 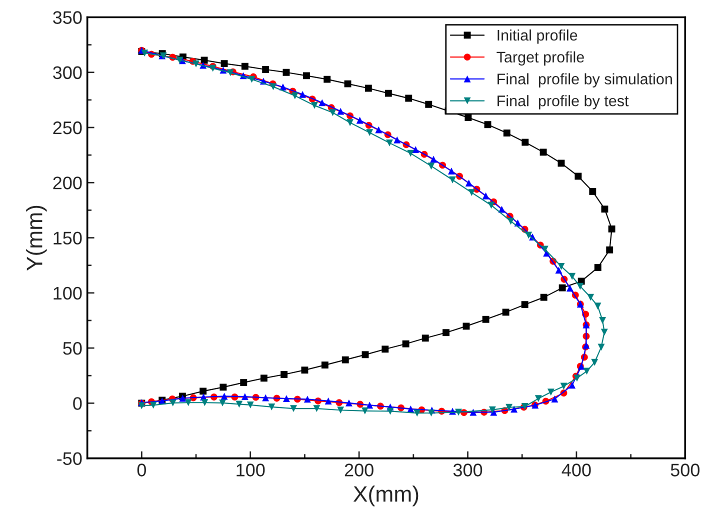 I want to click on x-axis-title: X(mm), so click(x=385, y=496).